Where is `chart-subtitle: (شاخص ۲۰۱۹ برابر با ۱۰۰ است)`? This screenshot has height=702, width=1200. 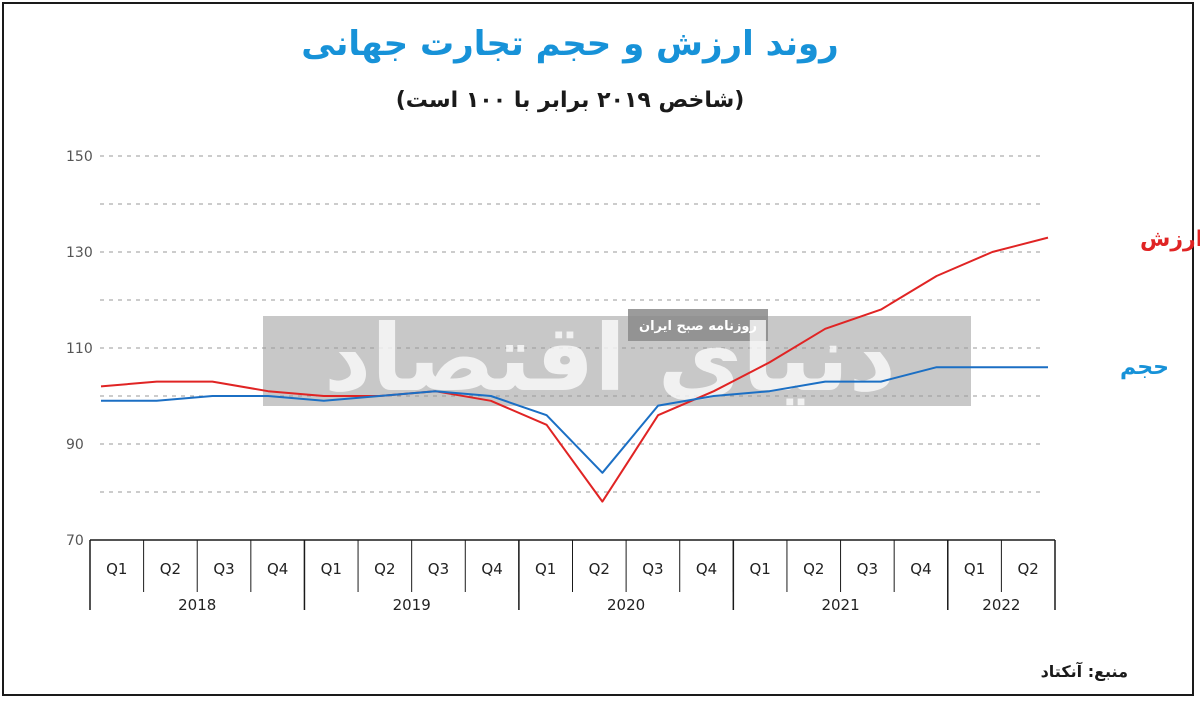 chart-subtitle: (شاخص ۲۰۱۹ برابر با ۱۰۰ است) is located at coordinates (570, 100).